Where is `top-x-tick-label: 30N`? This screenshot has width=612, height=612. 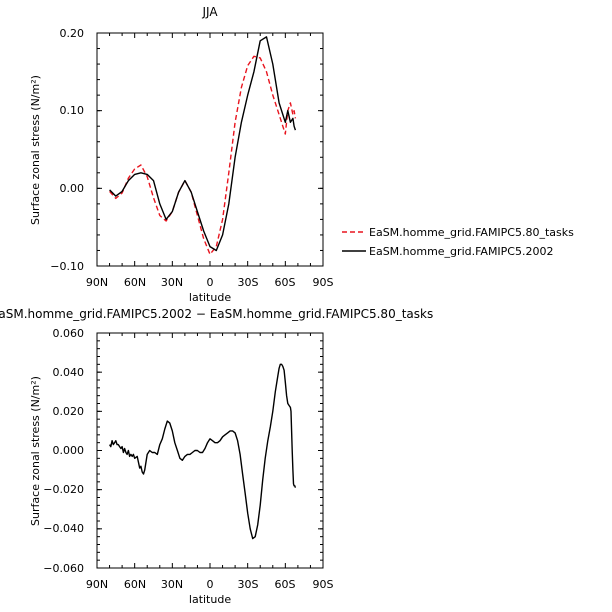 top-x-tick-label: 30N is located at coordinates (172, 282).